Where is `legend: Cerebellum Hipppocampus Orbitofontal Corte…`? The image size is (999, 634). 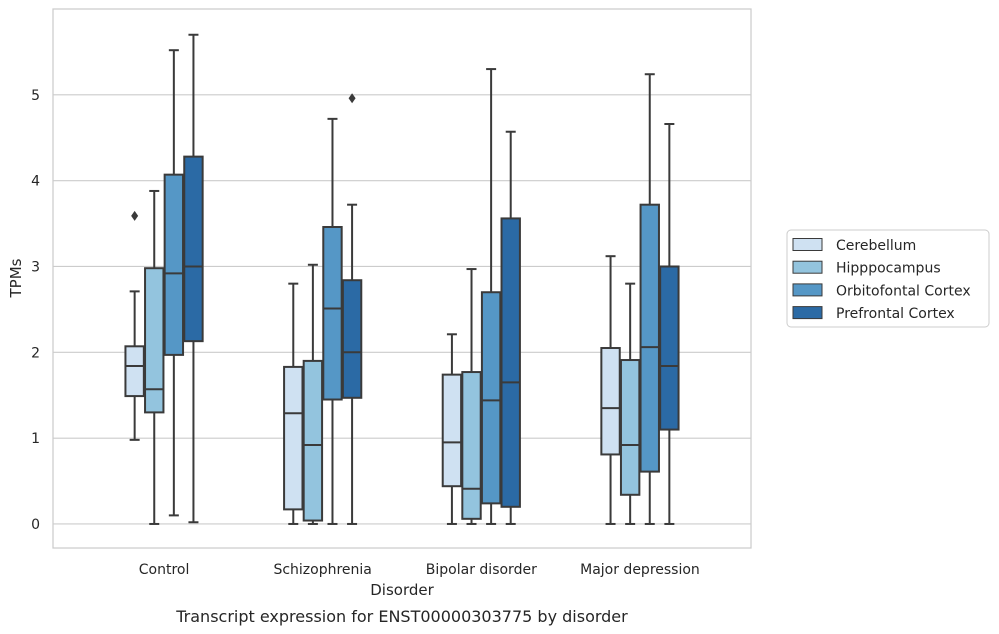 legend: Cerebellum Hipppocampus Orbitofontal Corte… is located at coordinates (888, 278).